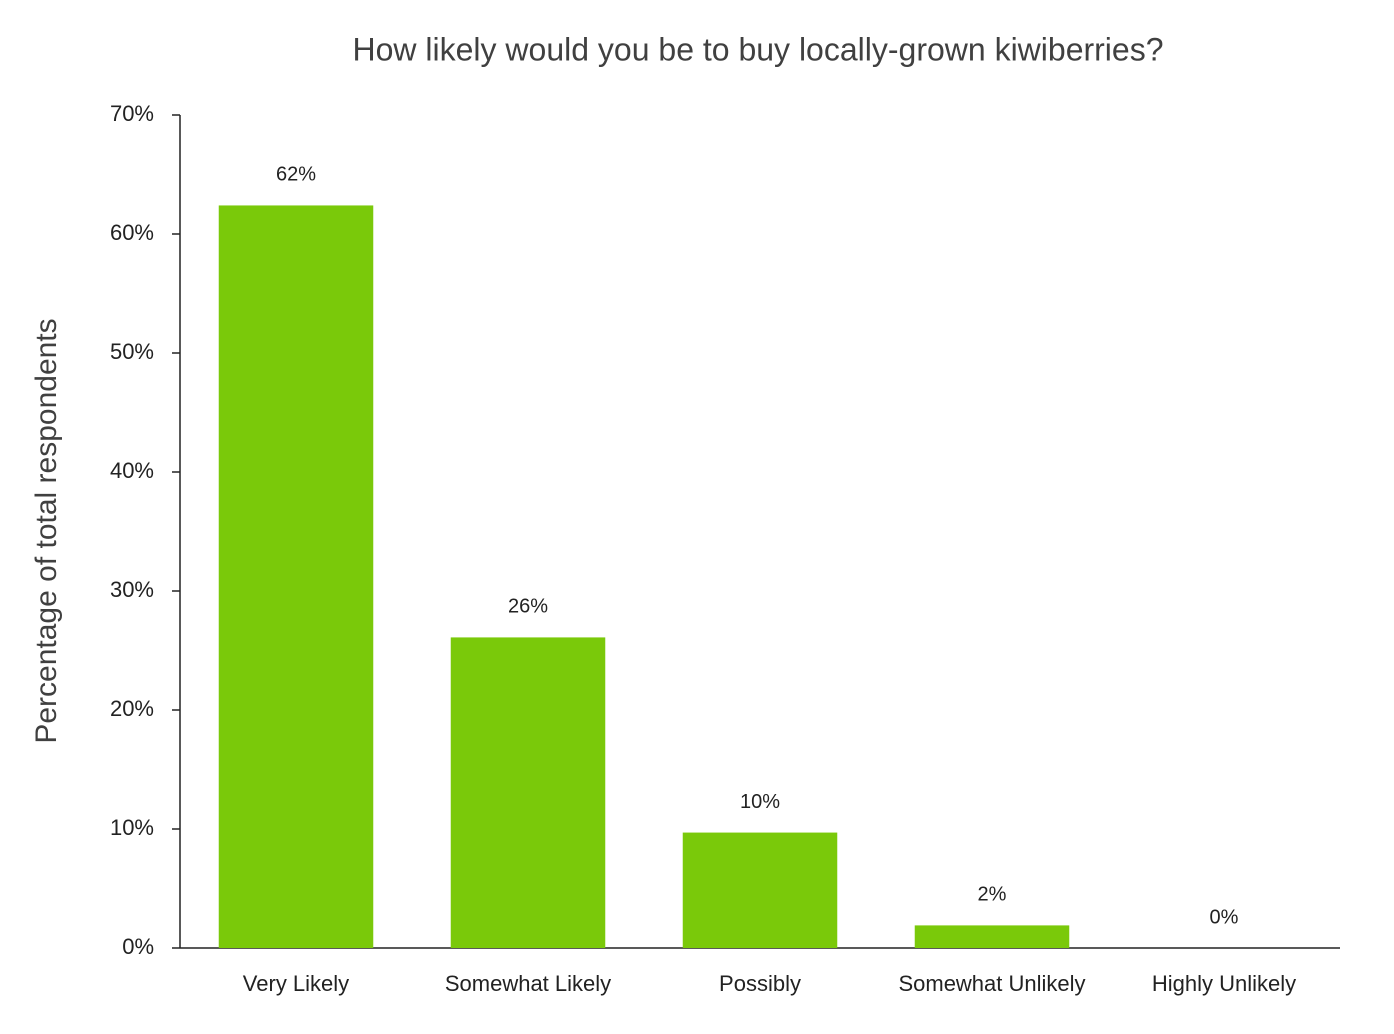 This screenshot has height=1034, width=1394. Describe the element at coordinates (760, 983) in the screenshot. I see `x-tick-label: Possibly` at that location.